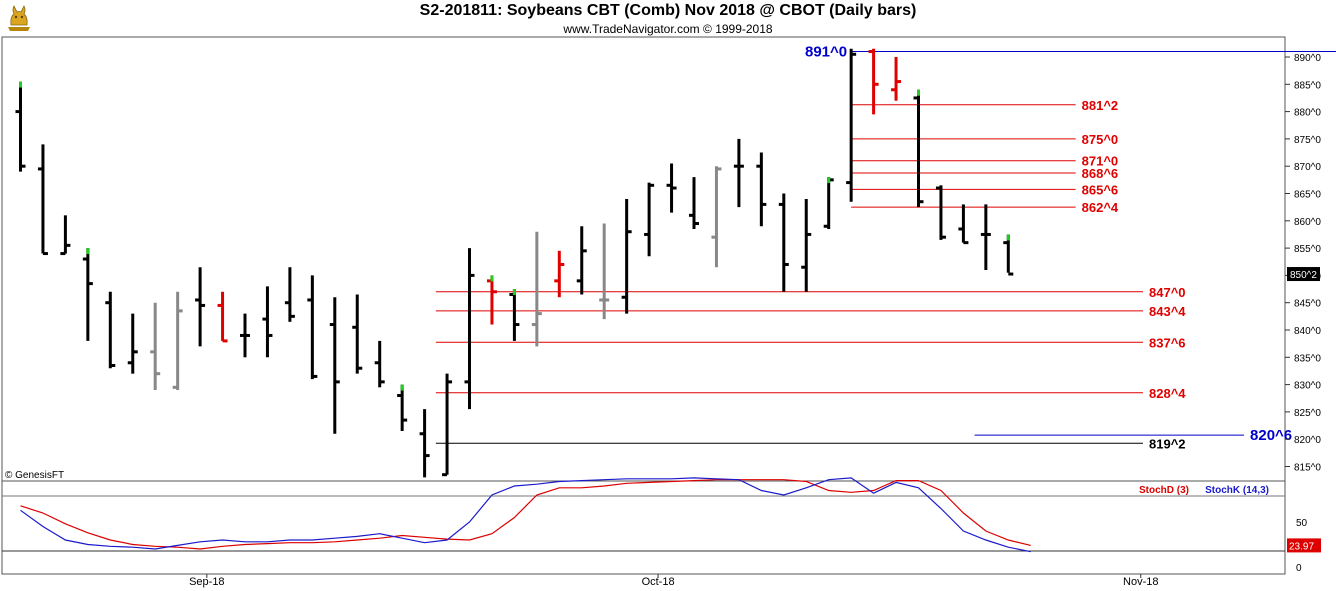 The image size is (1336, 591). What do you see at coordinates (206, 582) in the screenshot?
I see `date-tick-label: Sep-18` at bounding box center [206, 582].